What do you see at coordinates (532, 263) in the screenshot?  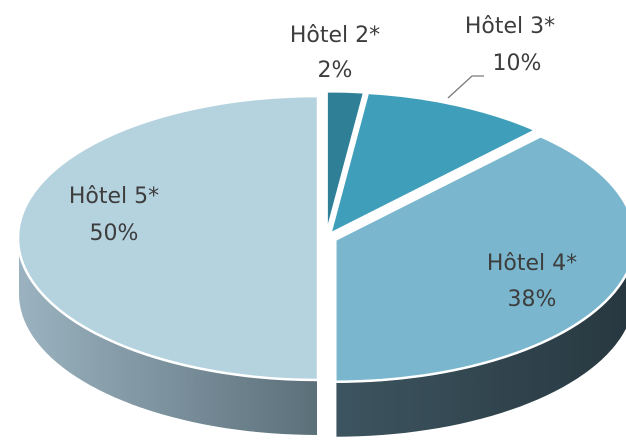 I see `slice-label-hotel-4: Hôtel 4*` at bounding box center [532, 263].